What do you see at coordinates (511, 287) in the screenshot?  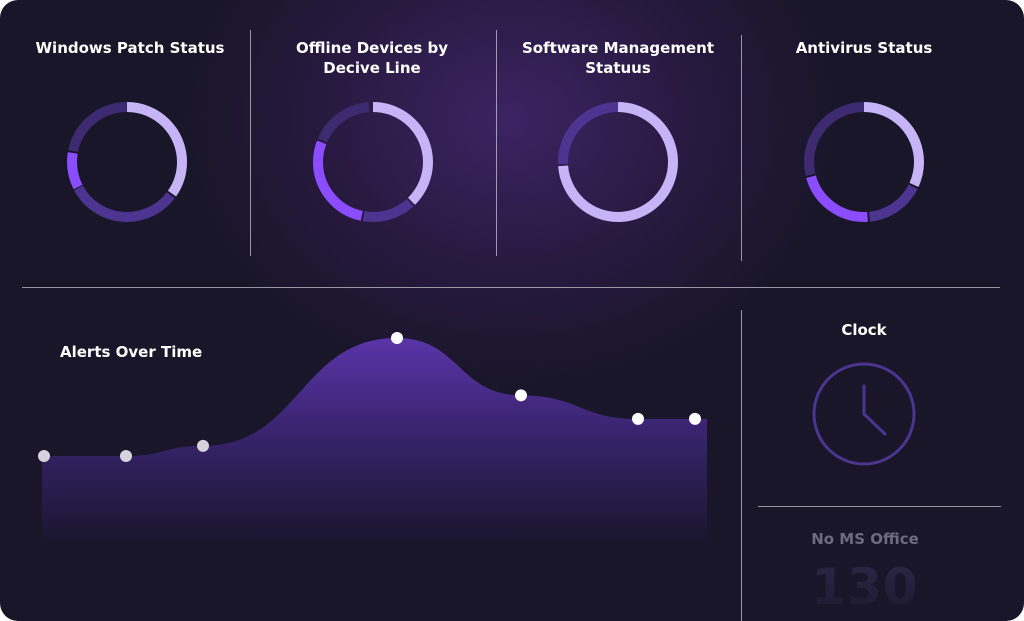 I see `divider-horizontal` at bounding box center [511, 287].